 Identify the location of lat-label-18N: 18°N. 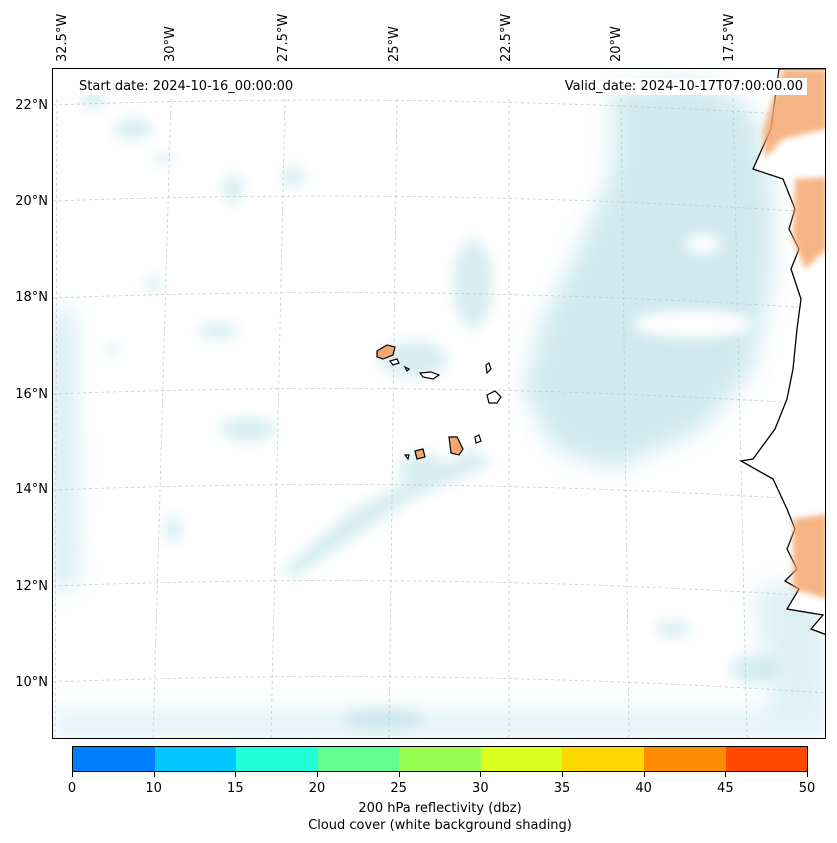
(31, 297).